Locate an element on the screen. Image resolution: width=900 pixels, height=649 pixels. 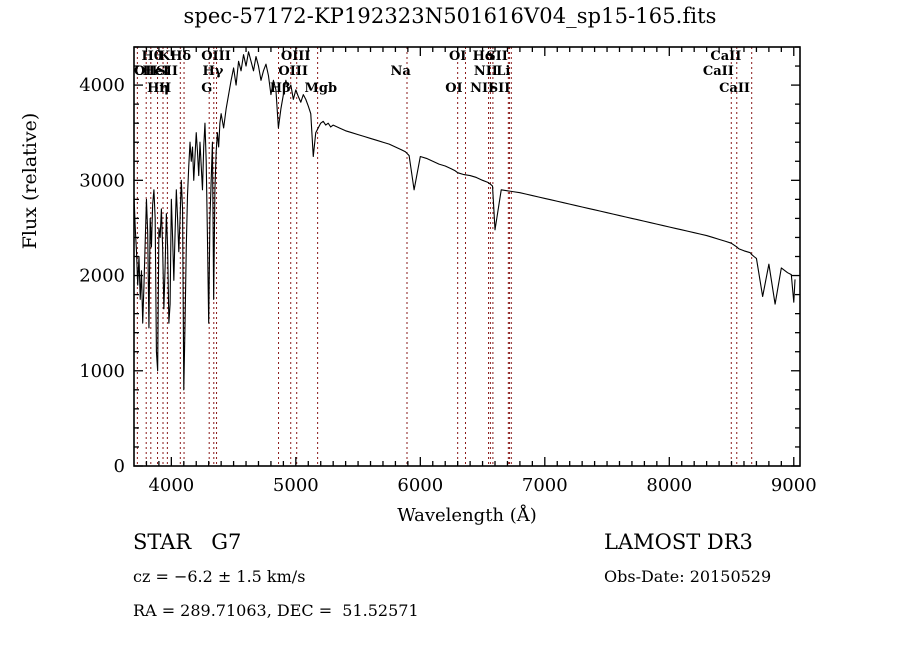
marker-label: G is located at coordinates (206, 88).